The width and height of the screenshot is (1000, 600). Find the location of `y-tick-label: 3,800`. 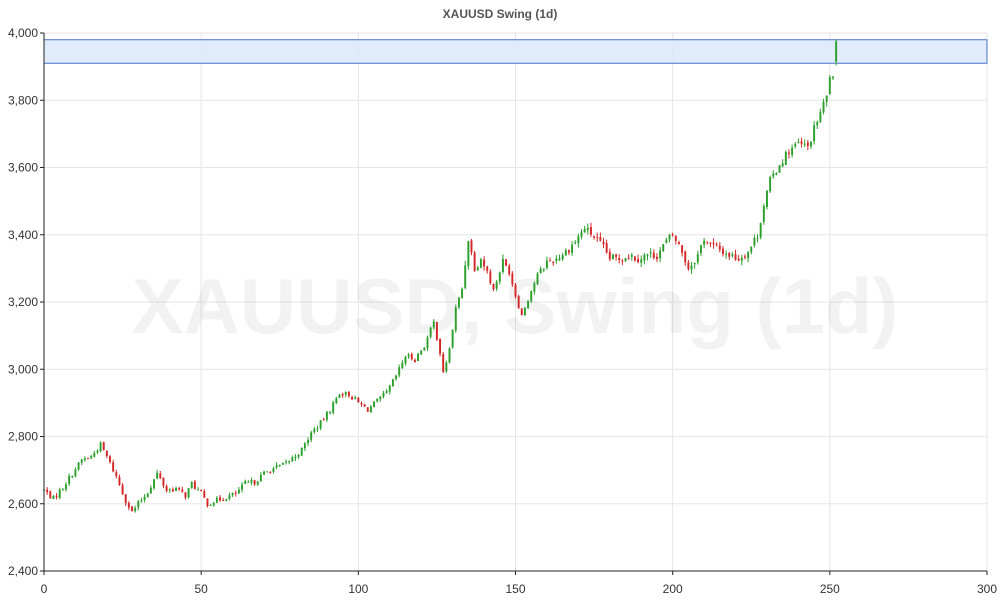

y-tick-label: 3,800 is located at coordinates (23, 100).